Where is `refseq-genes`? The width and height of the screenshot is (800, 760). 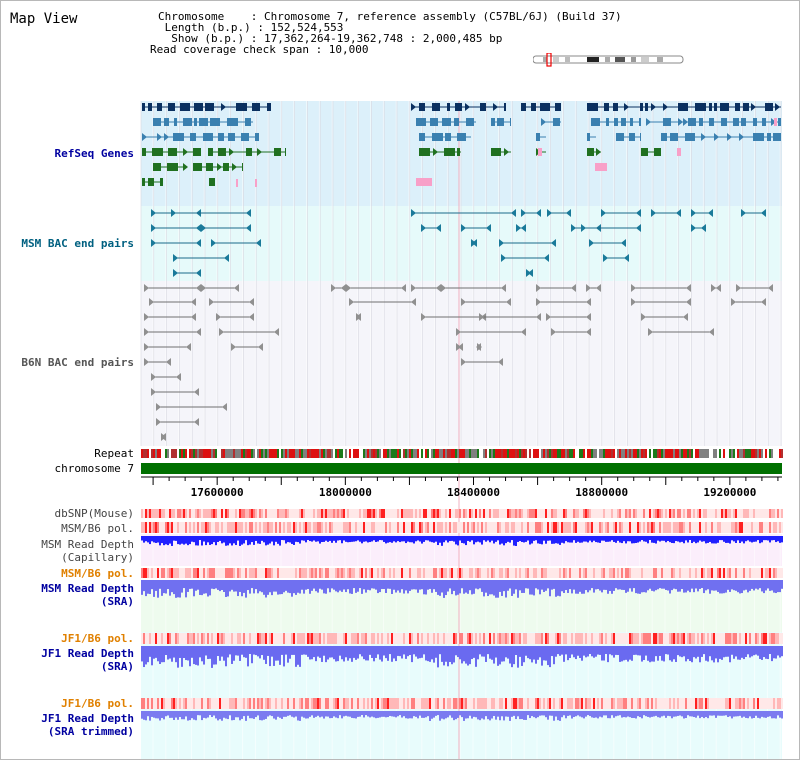 refseq-genes is located at coordinates (461, 145).